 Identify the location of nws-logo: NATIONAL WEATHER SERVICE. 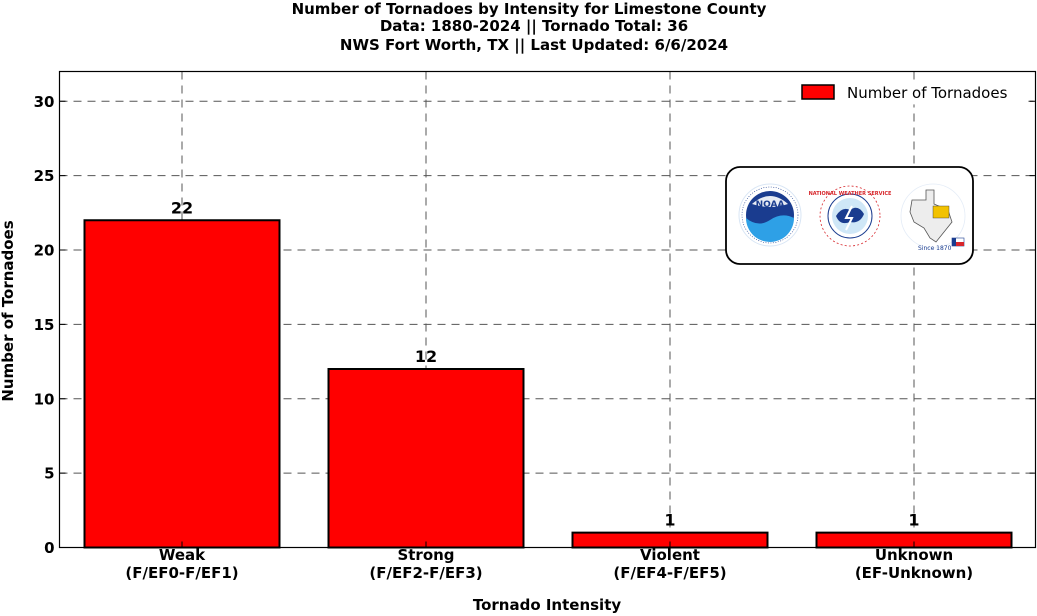
(850, 216).